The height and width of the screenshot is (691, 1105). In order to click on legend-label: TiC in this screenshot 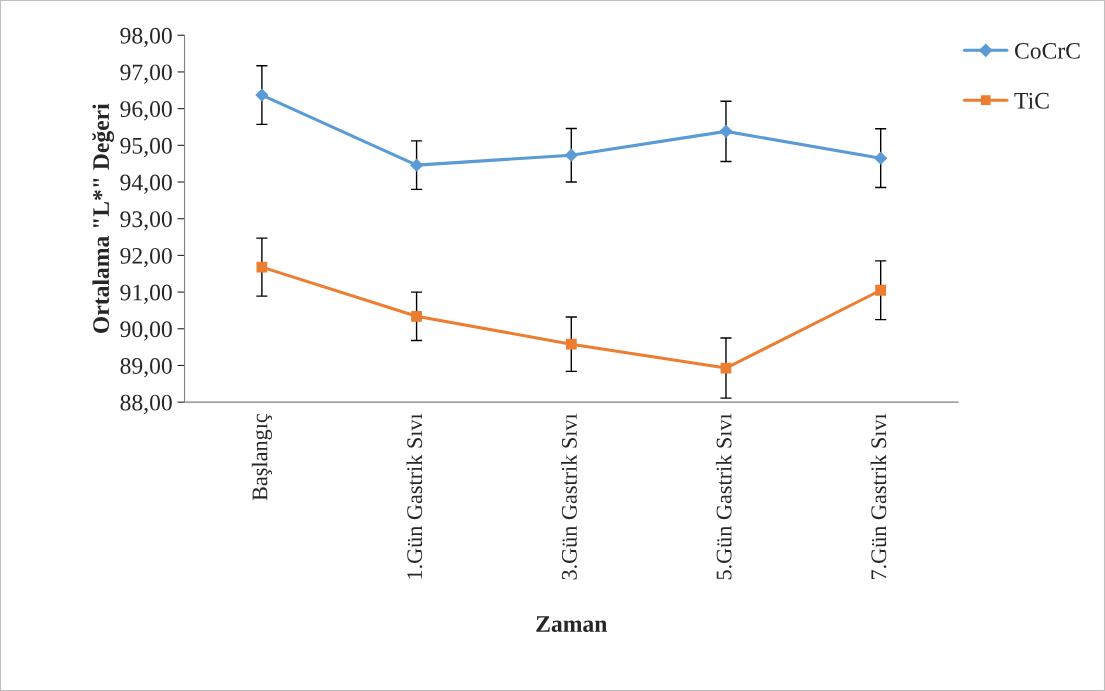, I will do `click(1031, 100)`.